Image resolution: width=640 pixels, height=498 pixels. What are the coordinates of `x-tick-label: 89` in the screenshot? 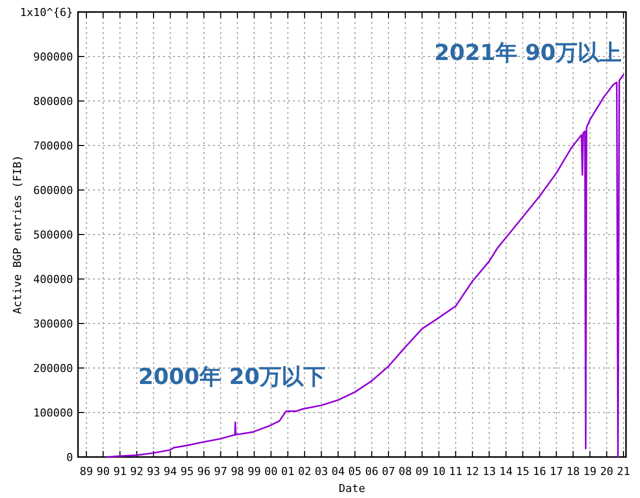 It's located at (87, 471).